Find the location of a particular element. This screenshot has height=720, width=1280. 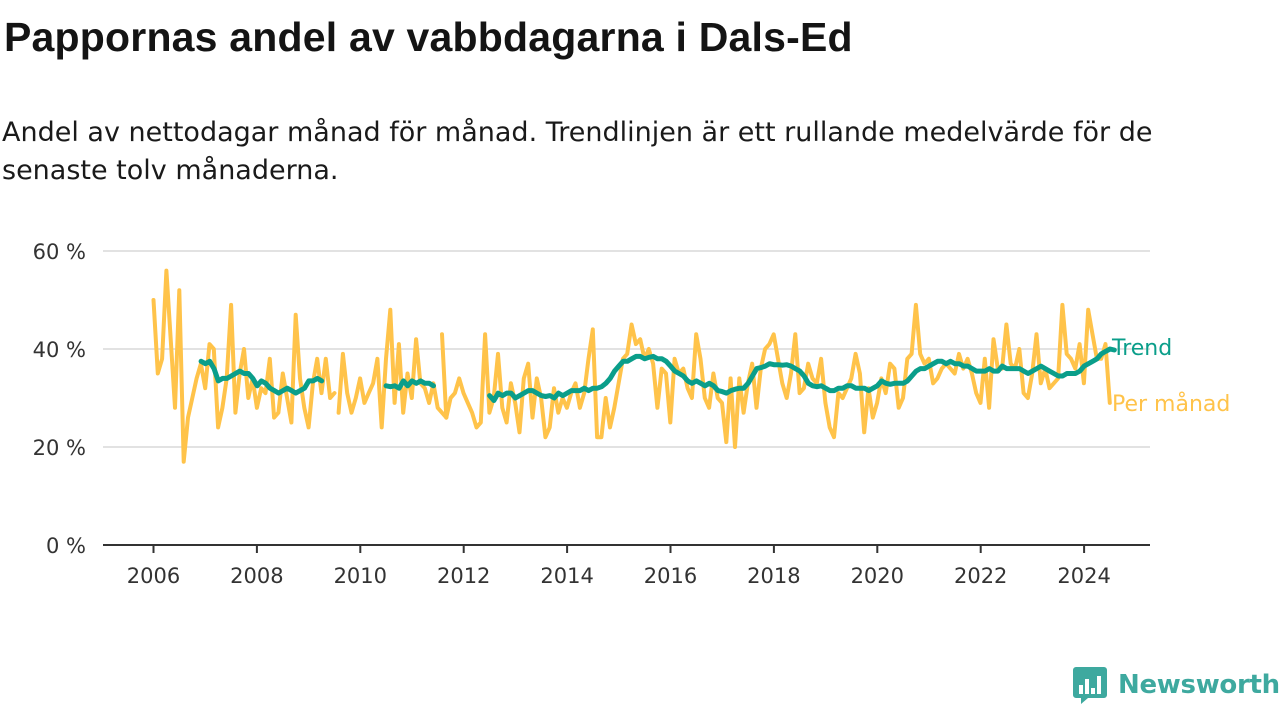

x-tick-label: 2016 is located at coordinates (670, 576).